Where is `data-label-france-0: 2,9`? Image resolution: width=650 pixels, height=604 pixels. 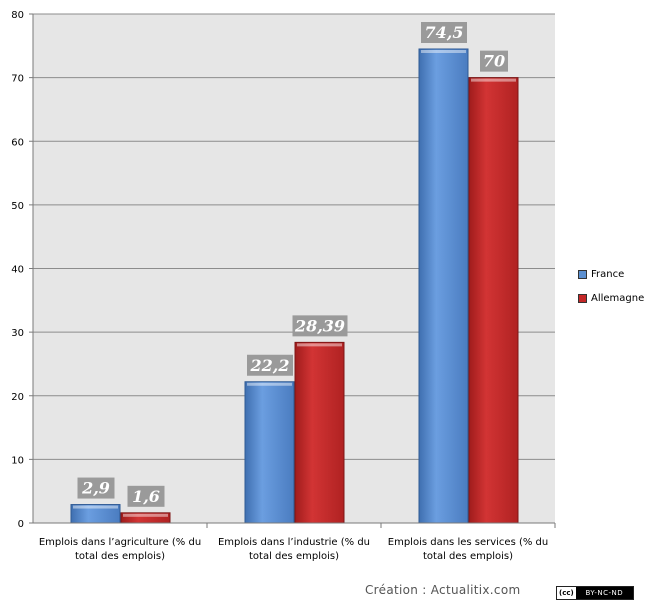 data-label-france-0: 2,9 is located at coordinates (95, 488).